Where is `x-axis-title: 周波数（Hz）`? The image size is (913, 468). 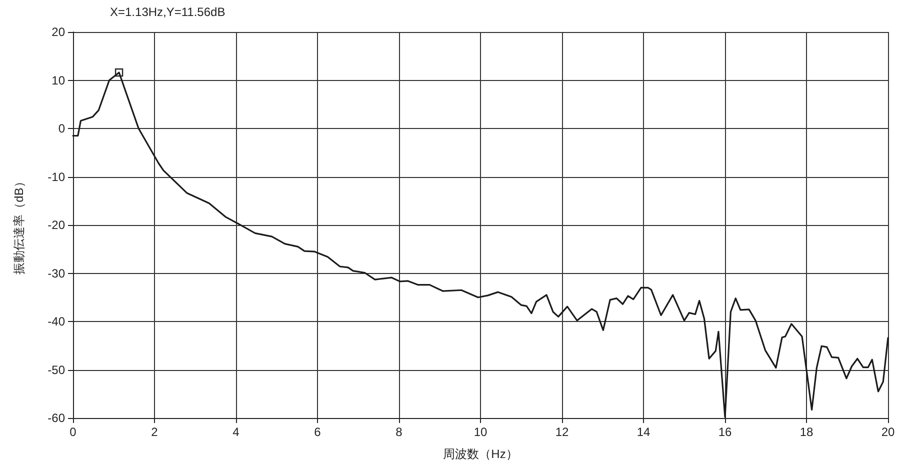 x-axis-title: 周波数（Hz） is located at coordinates (480, 454).